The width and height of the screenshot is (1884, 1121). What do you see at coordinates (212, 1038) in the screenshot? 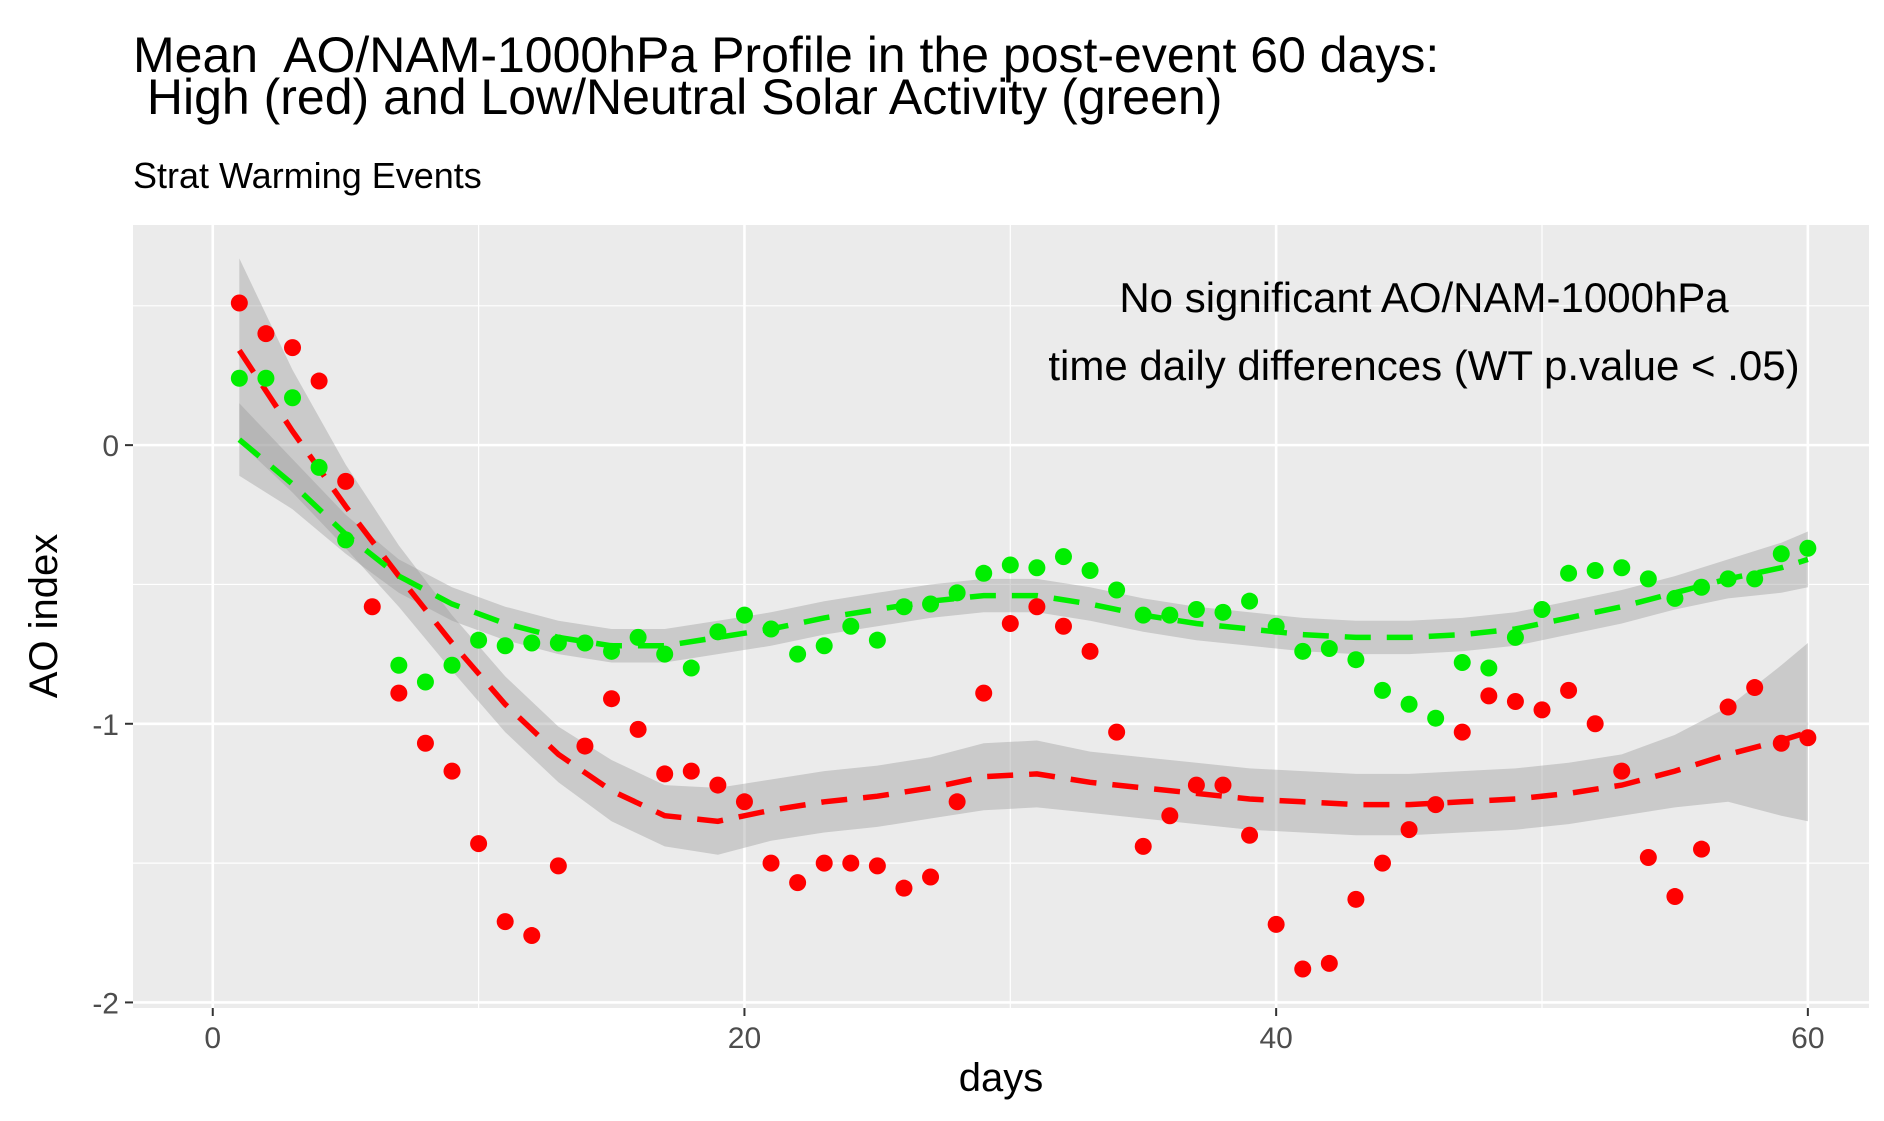
I see `x-tick-label: 0` at bounding box center [212, 1038].